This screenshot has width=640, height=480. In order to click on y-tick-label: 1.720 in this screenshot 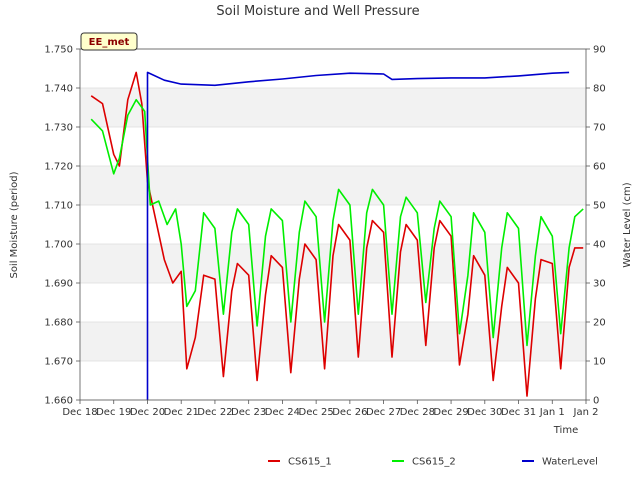, I will do `click(58, 167)`.